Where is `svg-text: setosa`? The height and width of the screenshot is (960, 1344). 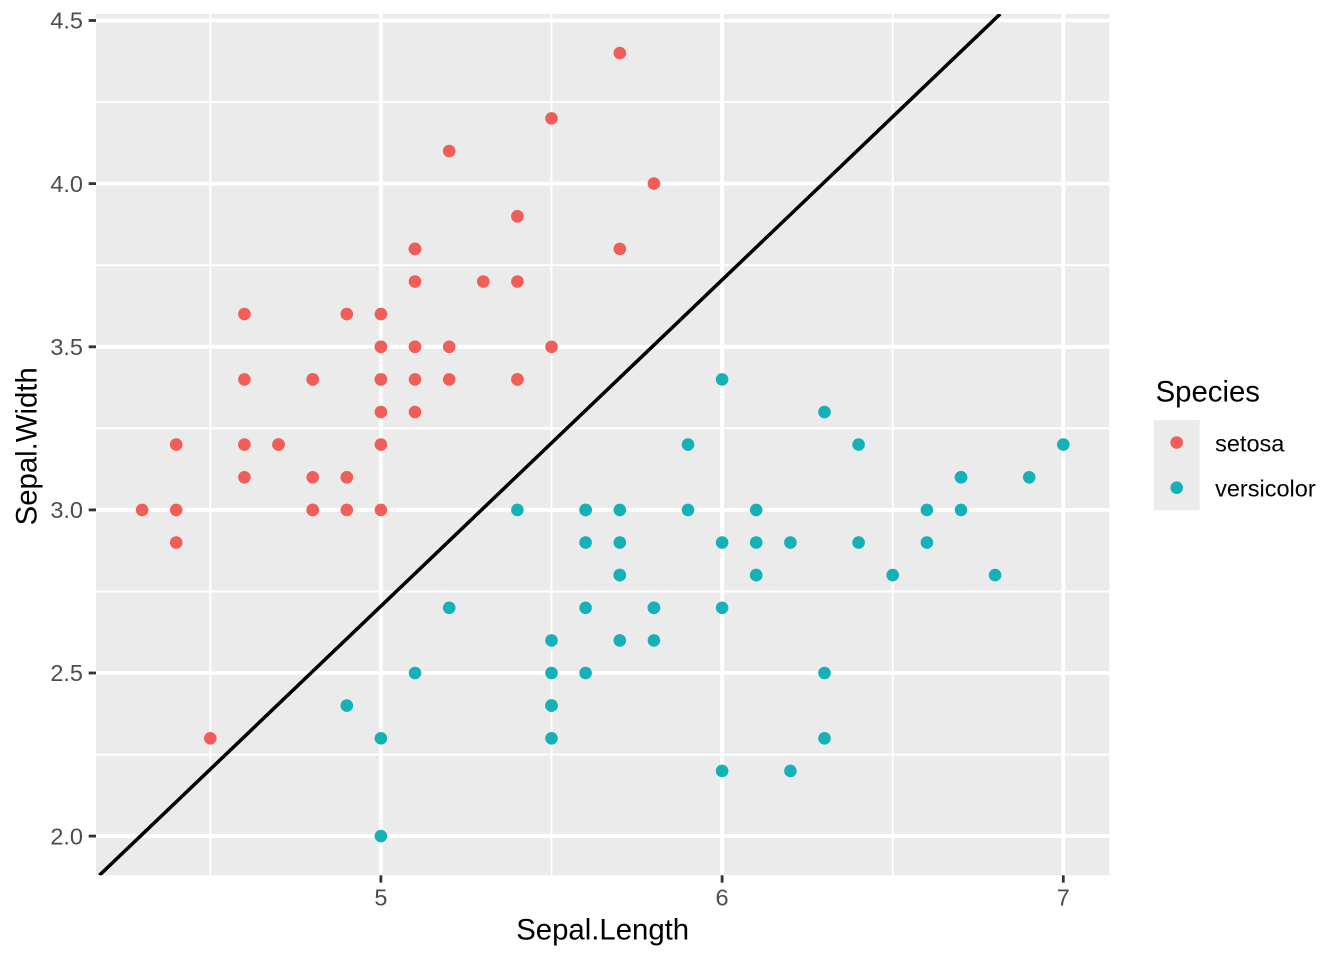
svg-text: setosa is located at coordinates (1250, 443).